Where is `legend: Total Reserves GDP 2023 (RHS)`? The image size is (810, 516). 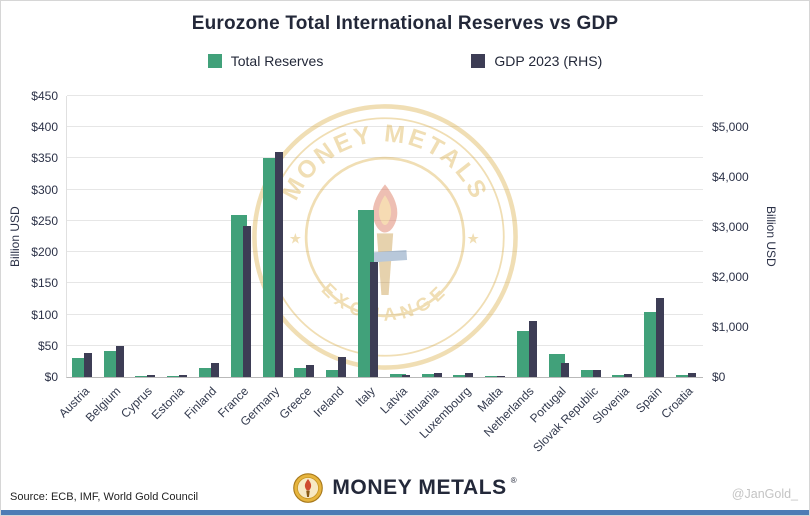
legend: Total Reserves GDP 2023 (RHS) is located at coordinates (405, 61).